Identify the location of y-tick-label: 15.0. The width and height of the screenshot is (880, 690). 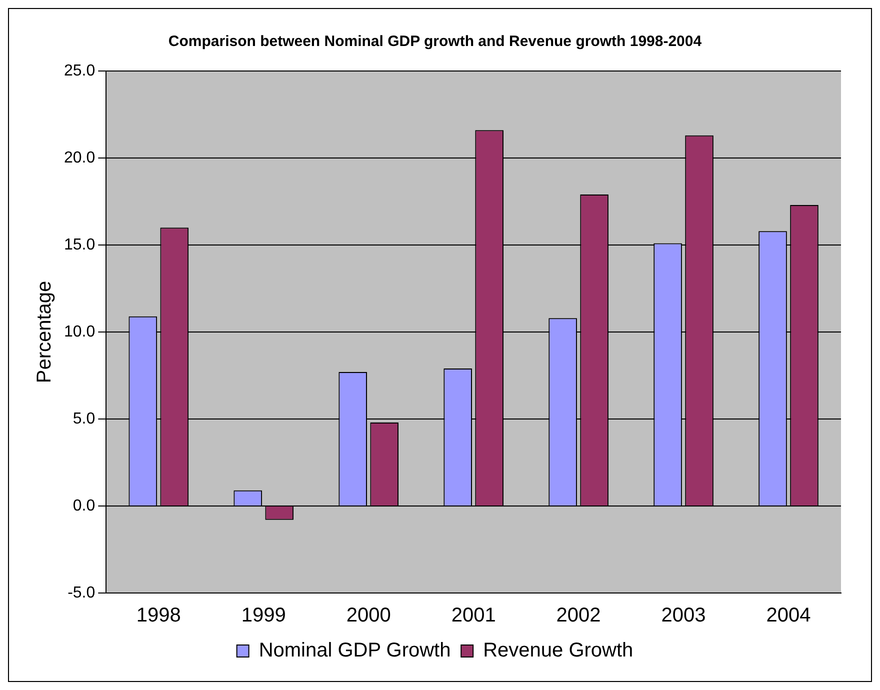
(80, 245).